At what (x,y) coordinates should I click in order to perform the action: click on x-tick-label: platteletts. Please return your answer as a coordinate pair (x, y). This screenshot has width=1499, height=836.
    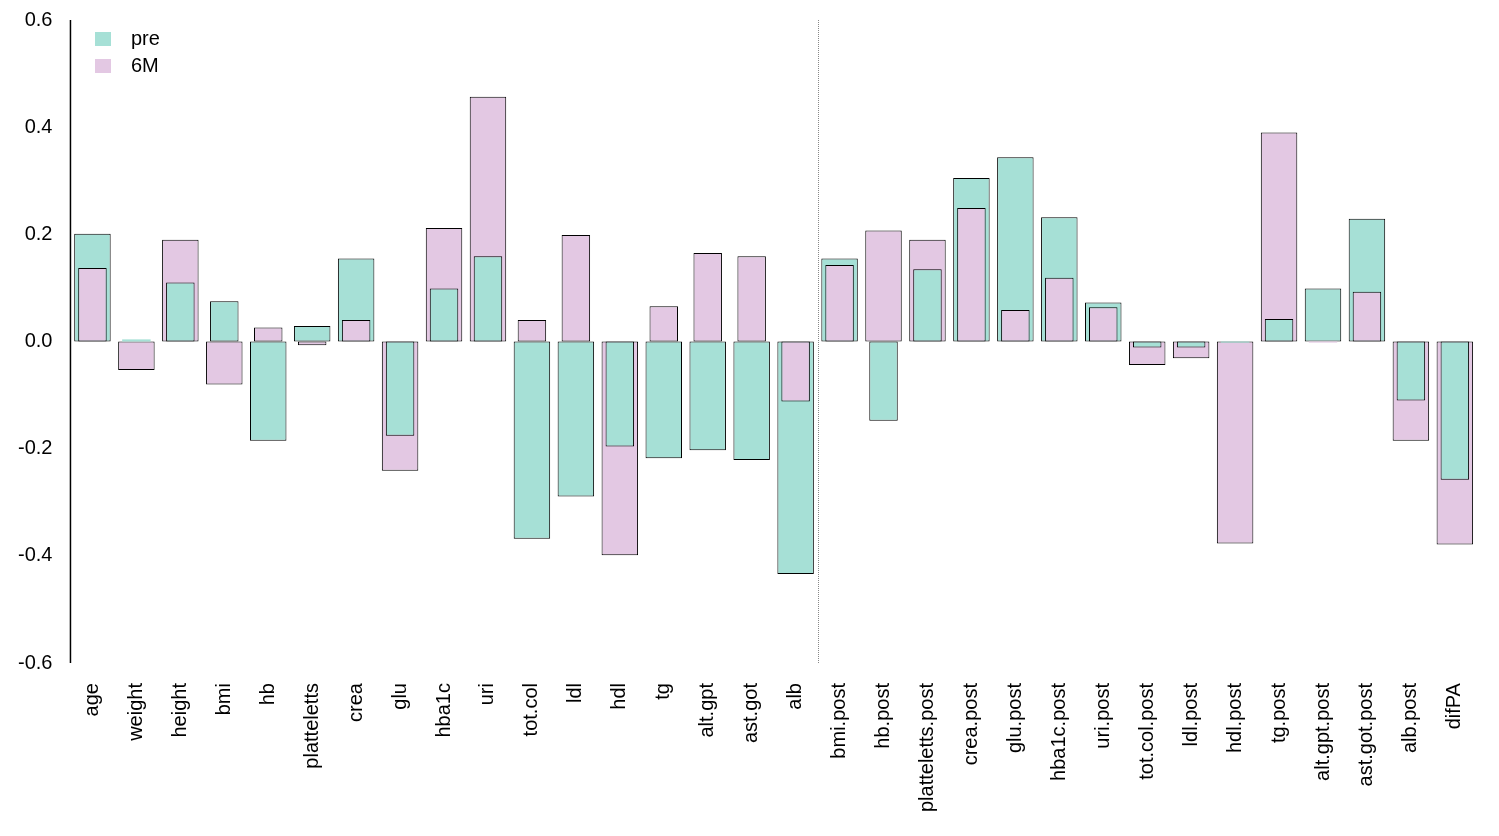
    Looking at the image, I should click on (310, 726).